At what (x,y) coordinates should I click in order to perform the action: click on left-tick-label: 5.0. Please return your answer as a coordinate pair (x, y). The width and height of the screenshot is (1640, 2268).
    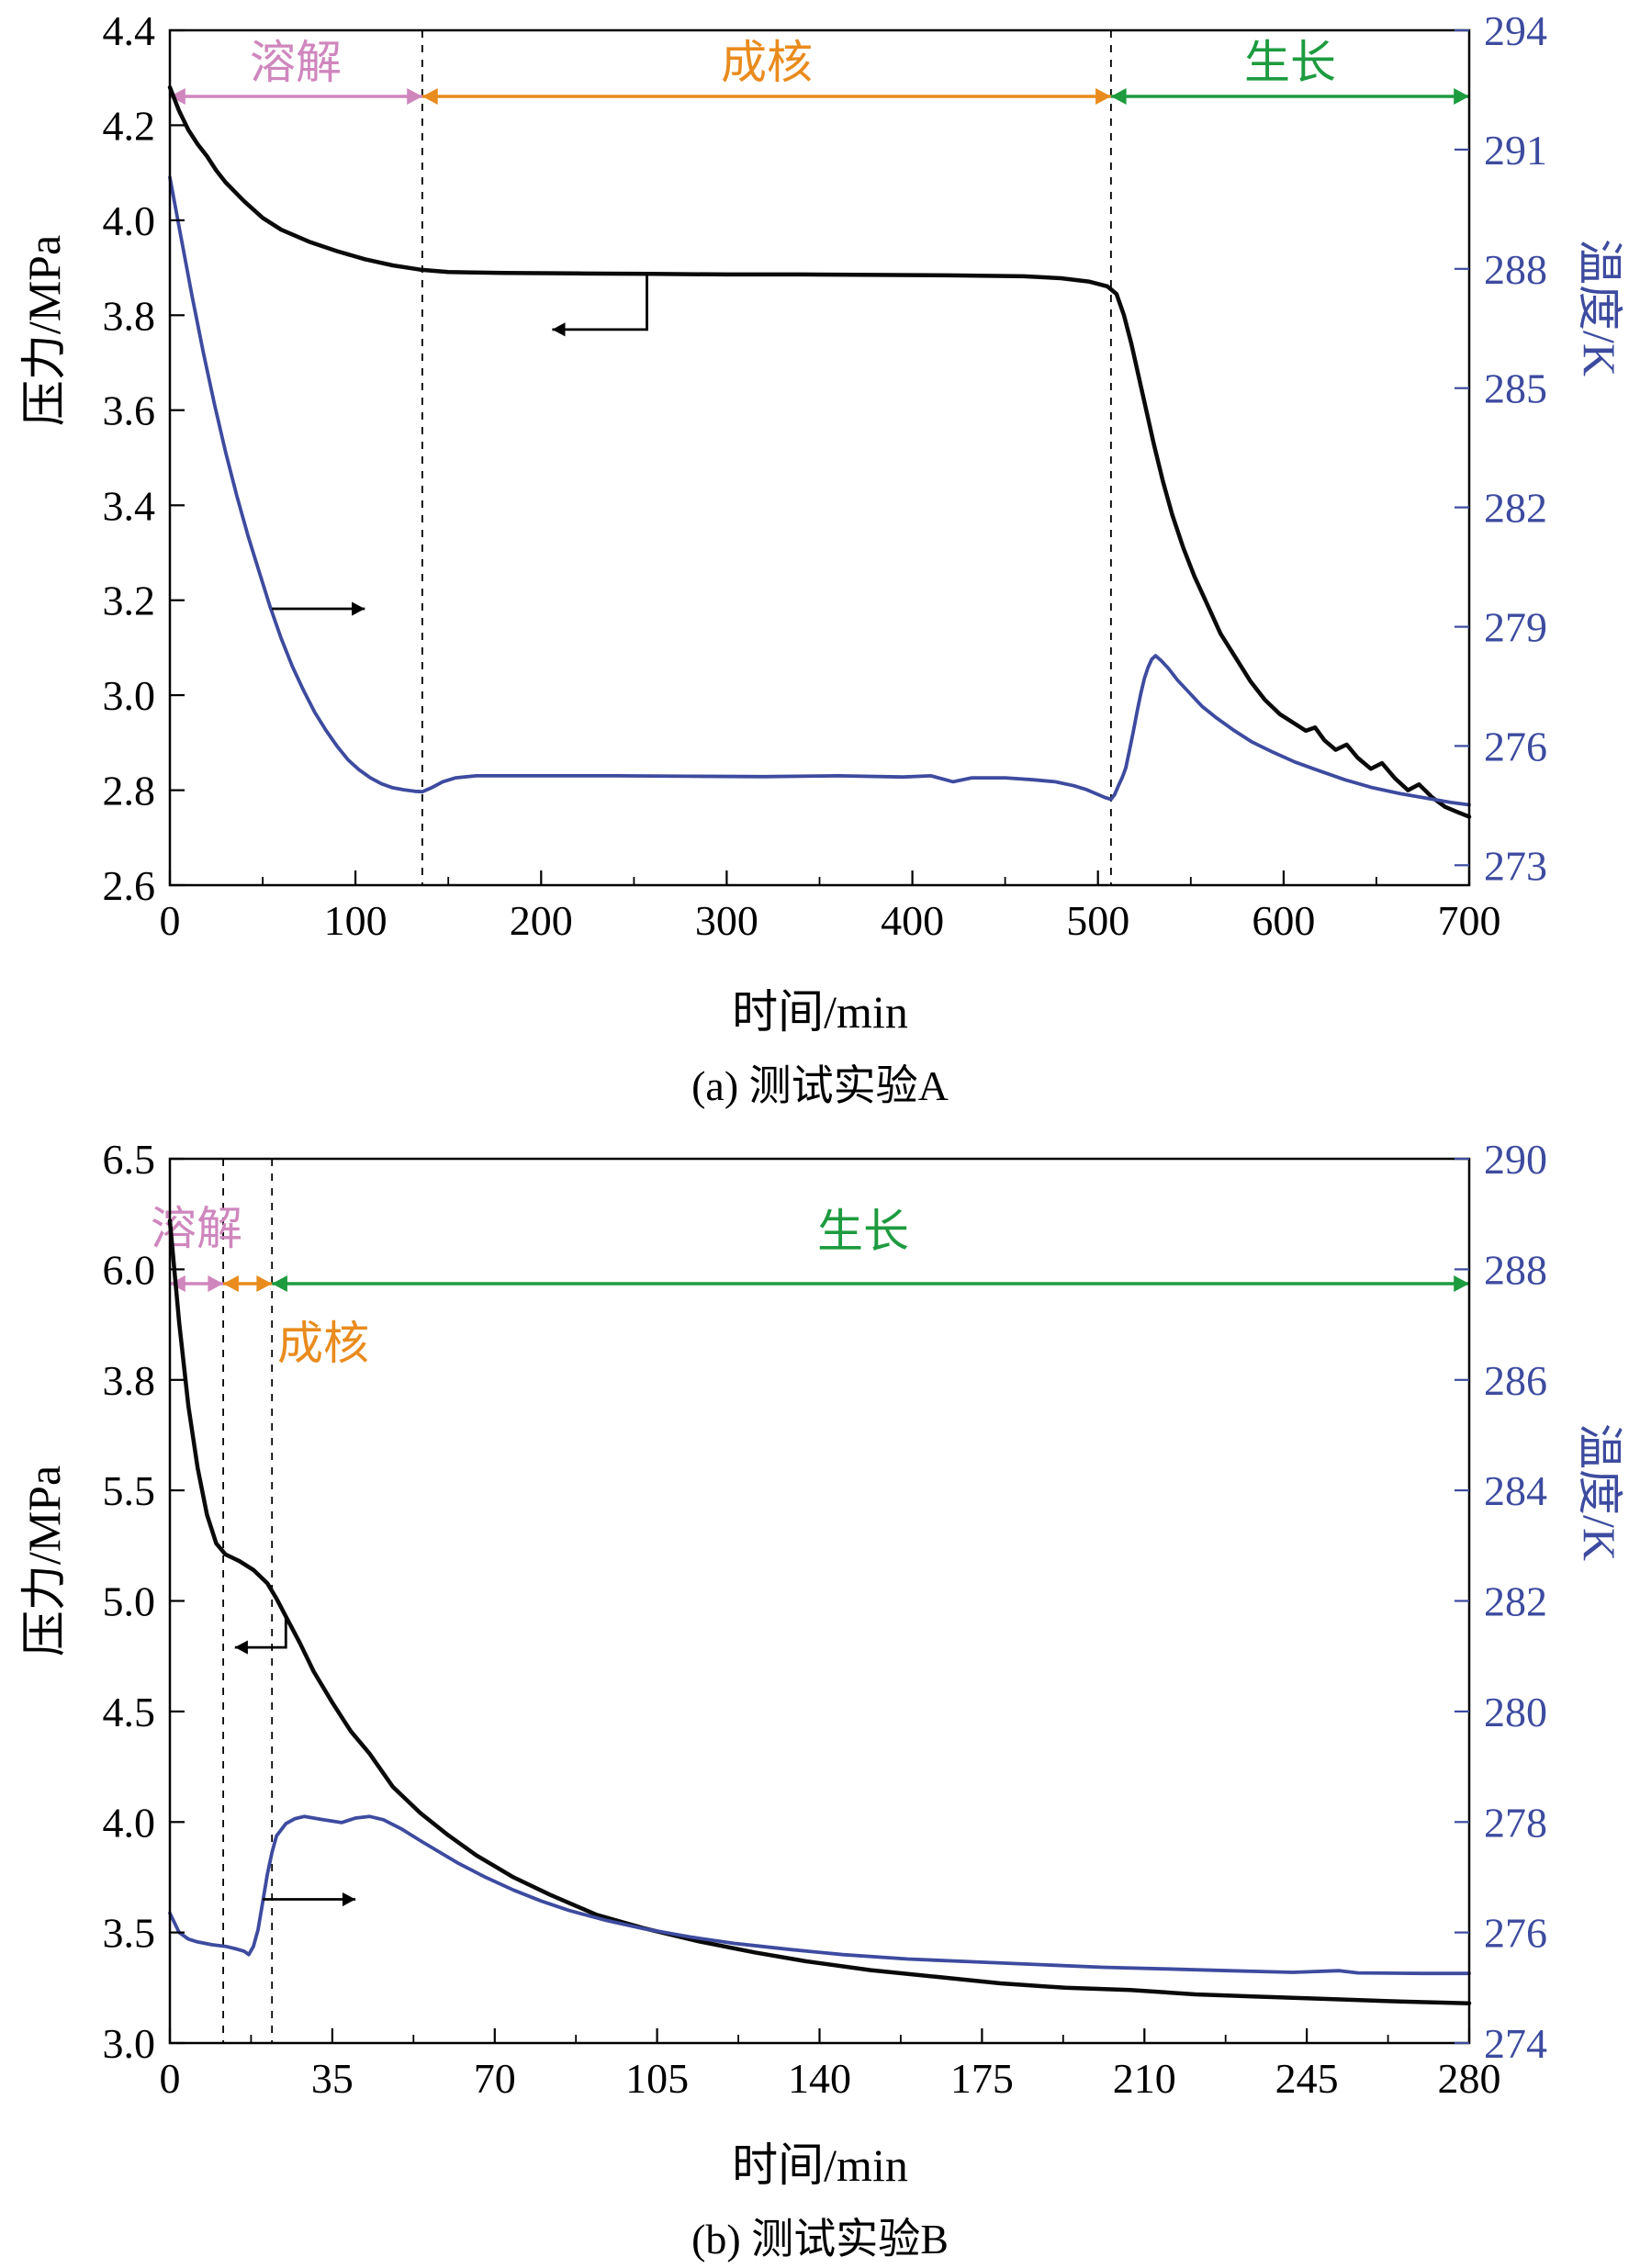
    Looking at the image, I should click on (129, 1602).